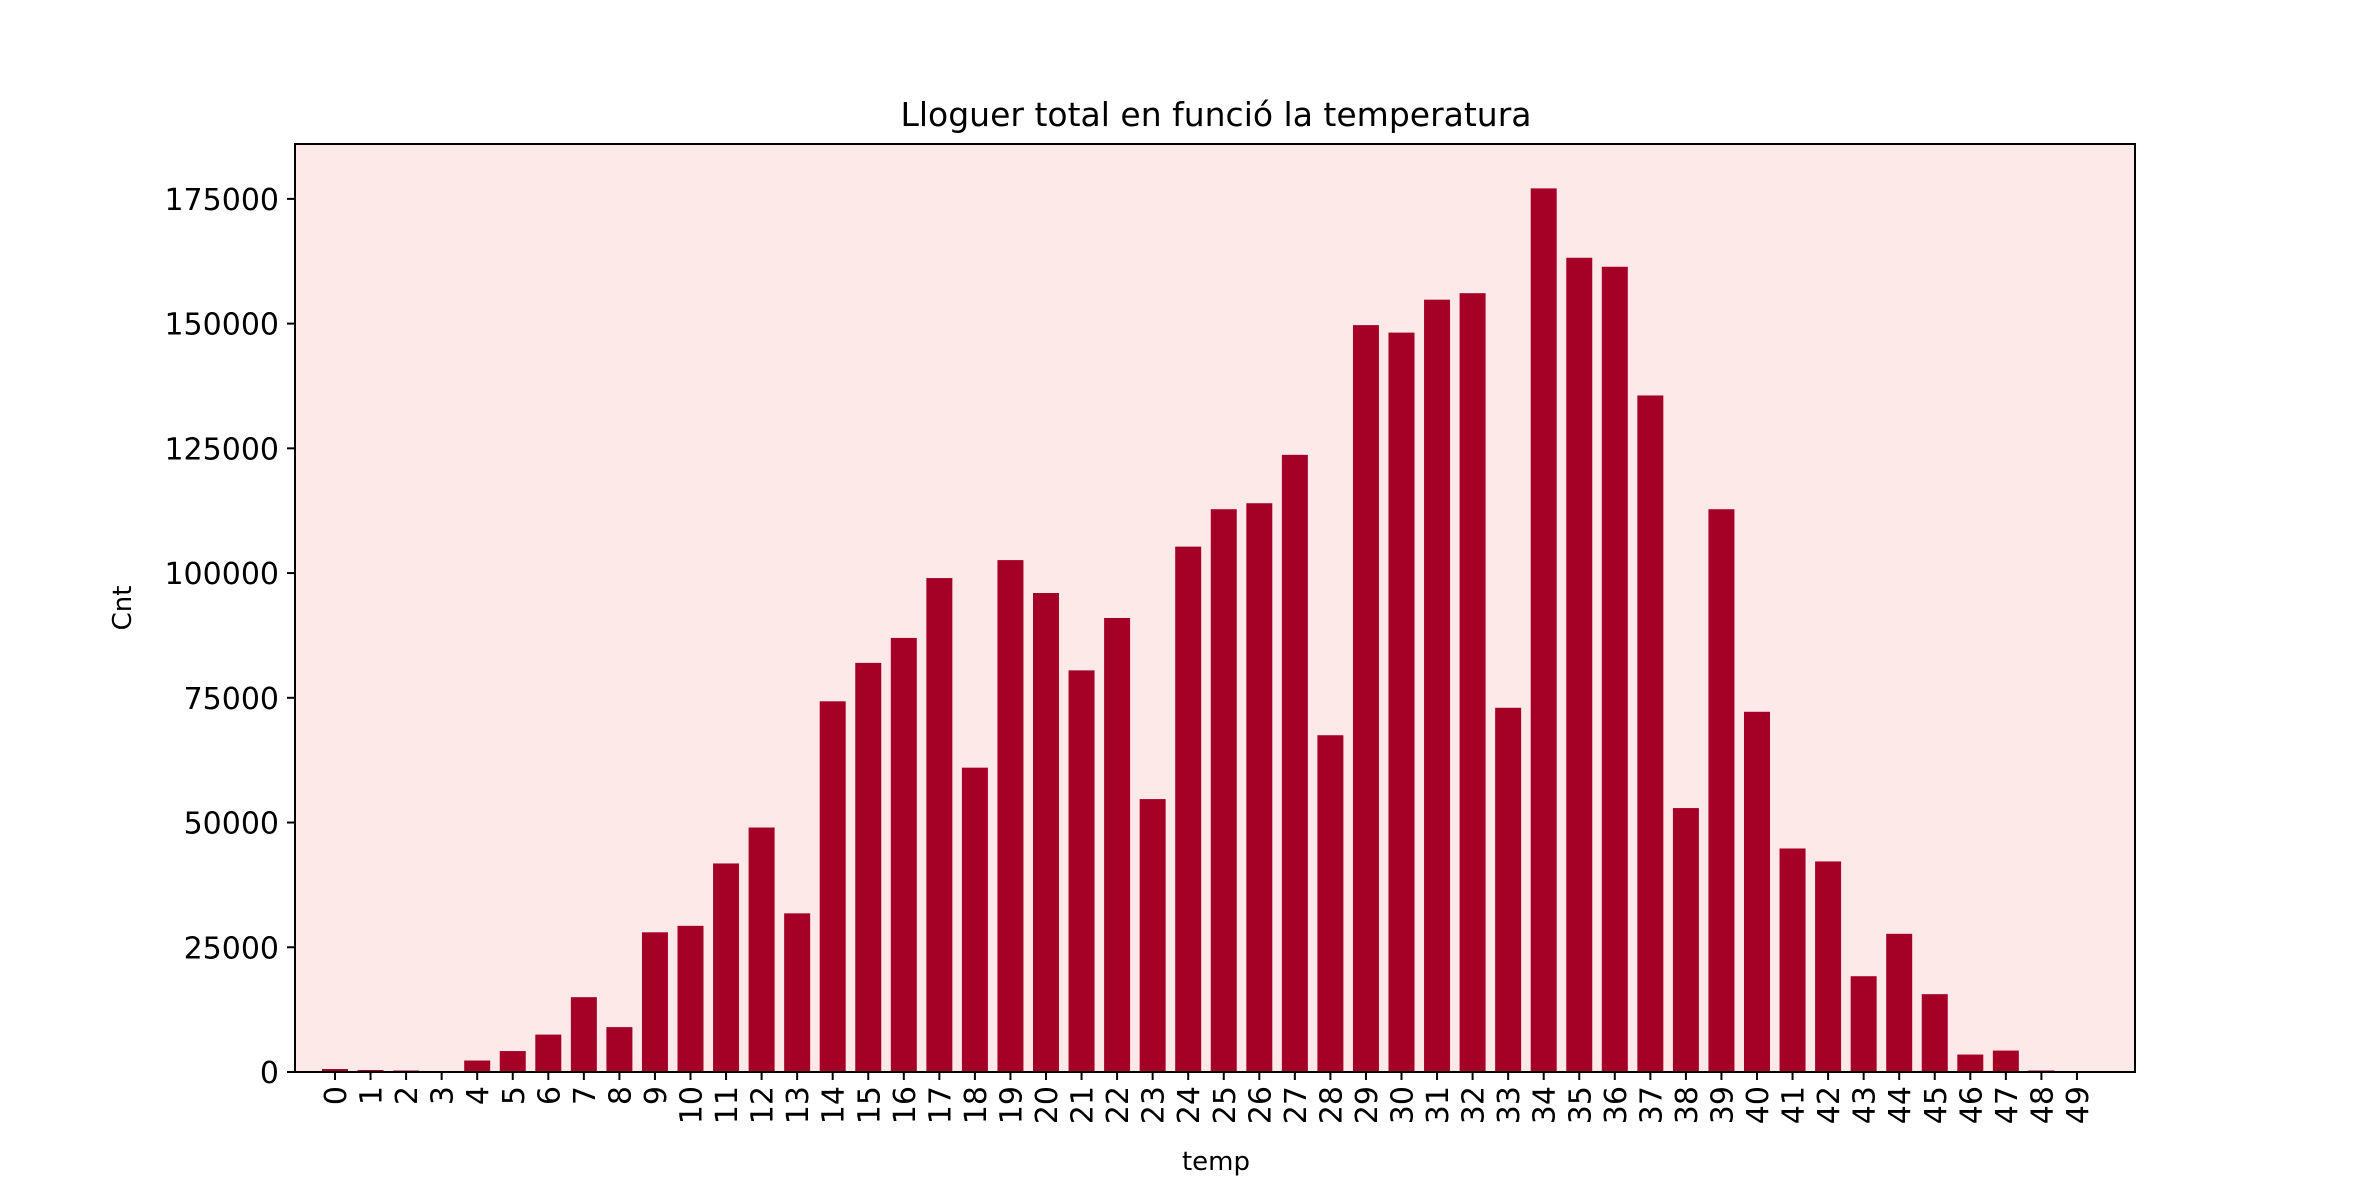 Image resolution: width=2360 pixels, height=1200 pixels. I want to click on x-tick-label: 48, so click(2042, 1105).